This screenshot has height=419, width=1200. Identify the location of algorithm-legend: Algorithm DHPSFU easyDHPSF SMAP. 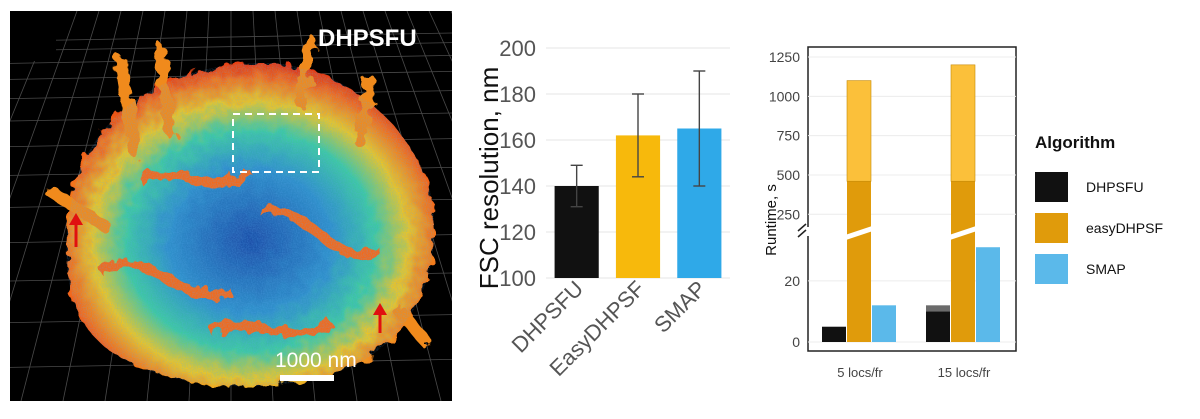
(1115, 212).